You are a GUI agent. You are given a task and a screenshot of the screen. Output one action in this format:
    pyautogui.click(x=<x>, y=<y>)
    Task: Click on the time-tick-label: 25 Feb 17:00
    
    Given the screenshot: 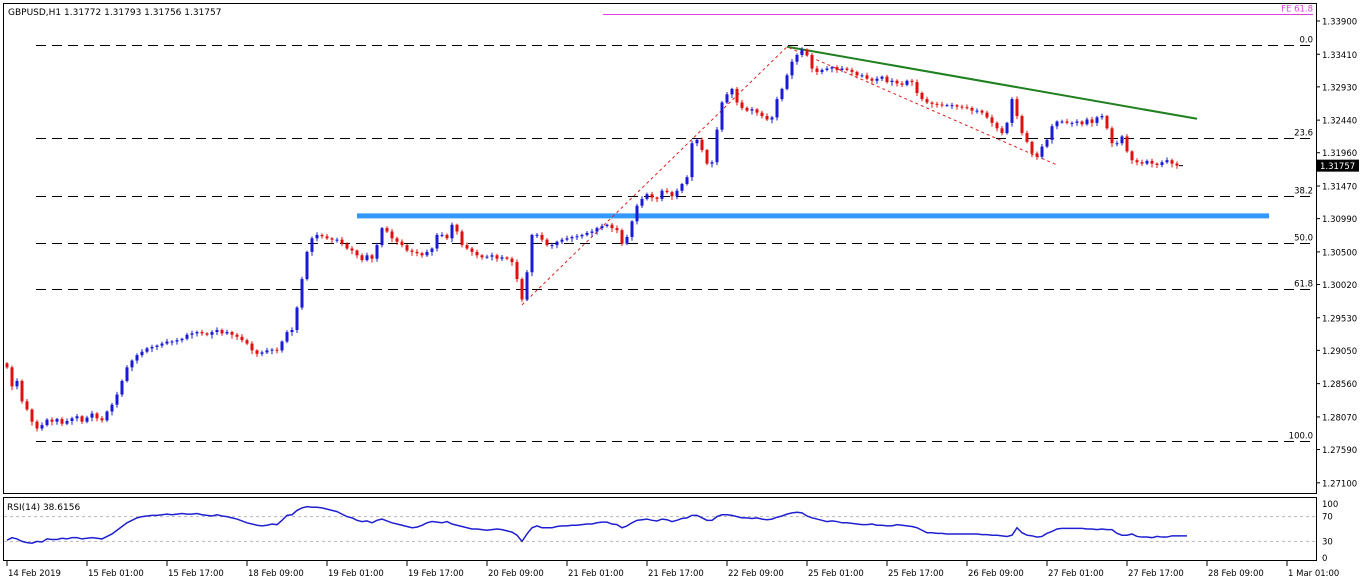 What is the action you would take?
    pyautogui.click(x=916, y=574)
    